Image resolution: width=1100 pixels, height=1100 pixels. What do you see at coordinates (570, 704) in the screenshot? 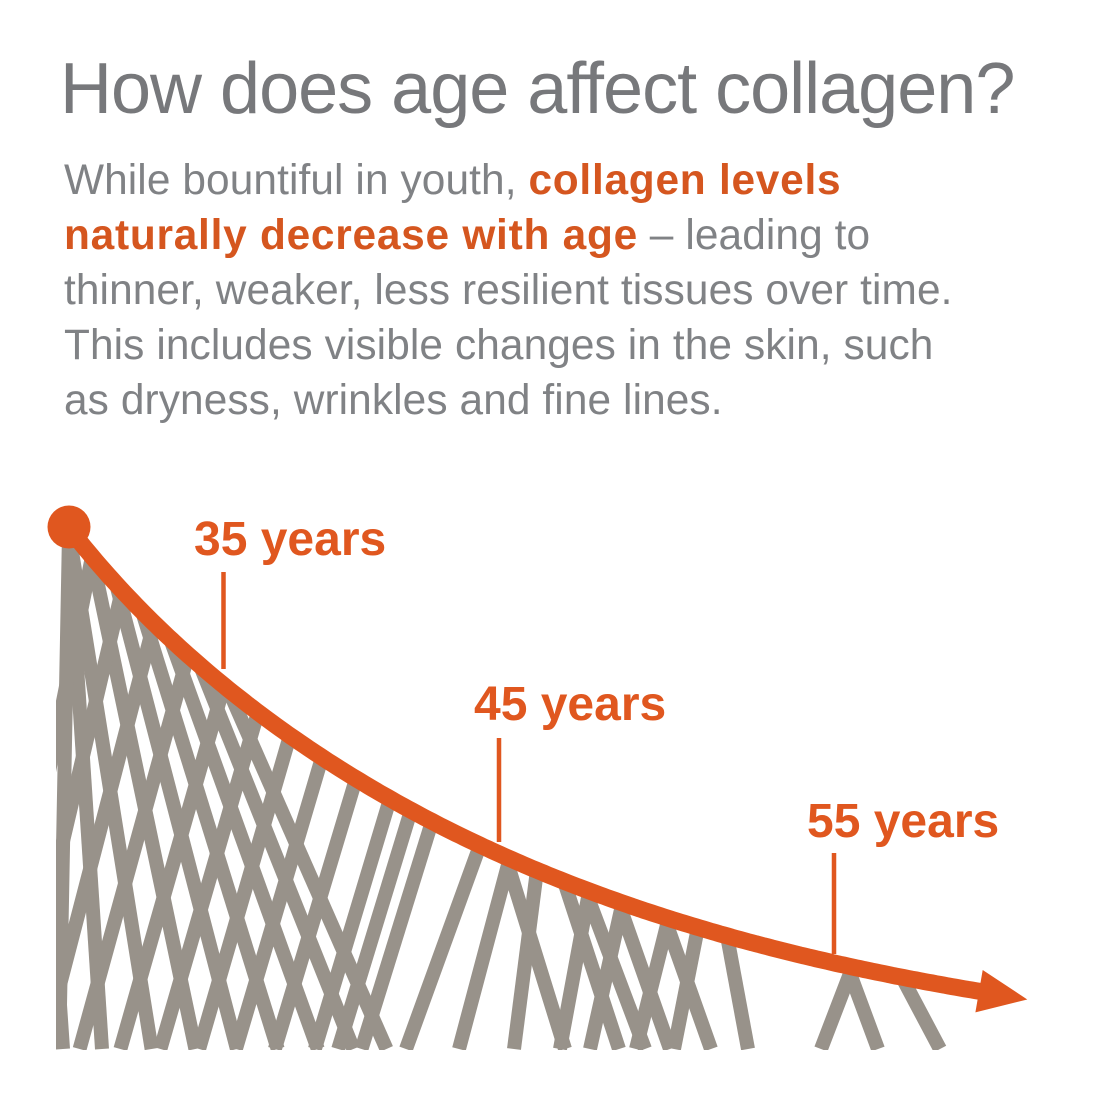
I see `svg-text: 45 years` at bounding box center [570, 704].